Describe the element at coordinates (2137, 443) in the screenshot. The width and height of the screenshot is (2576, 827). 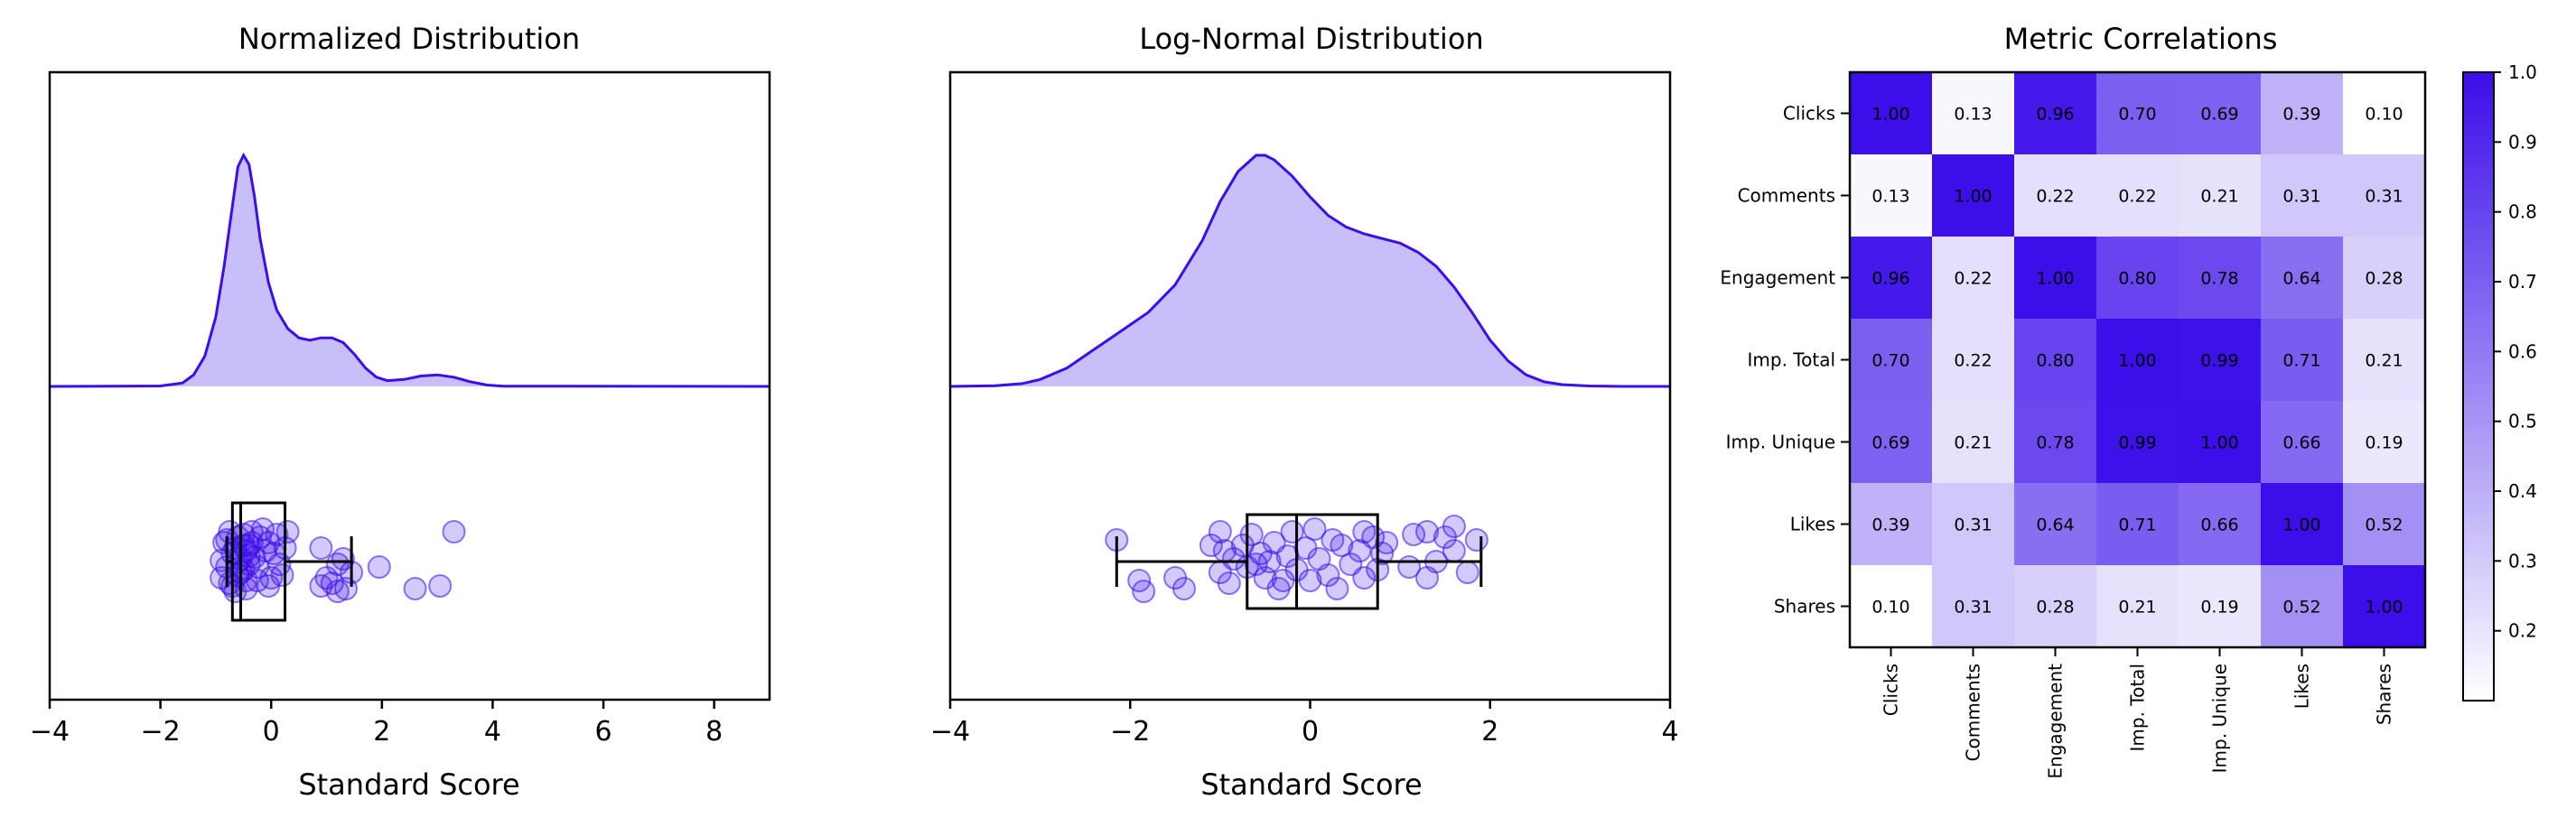
I see `cell-value-label: 0.99` at that location.